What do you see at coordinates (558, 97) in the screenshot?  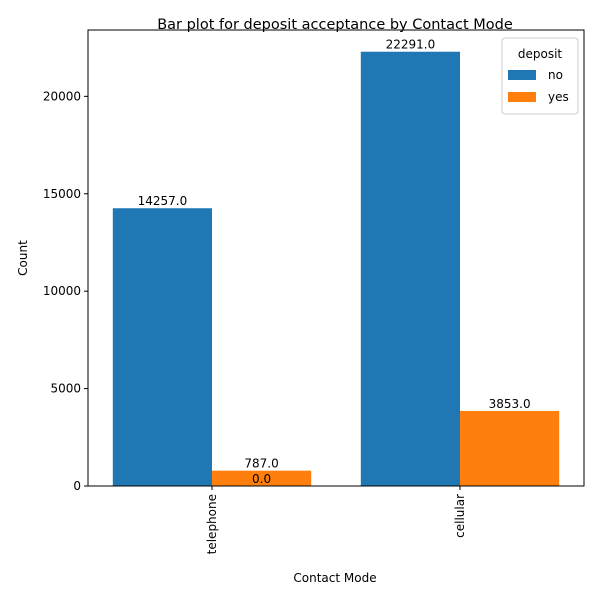 I see `legend-label-yes: yes` at bounding box center [558, 97].